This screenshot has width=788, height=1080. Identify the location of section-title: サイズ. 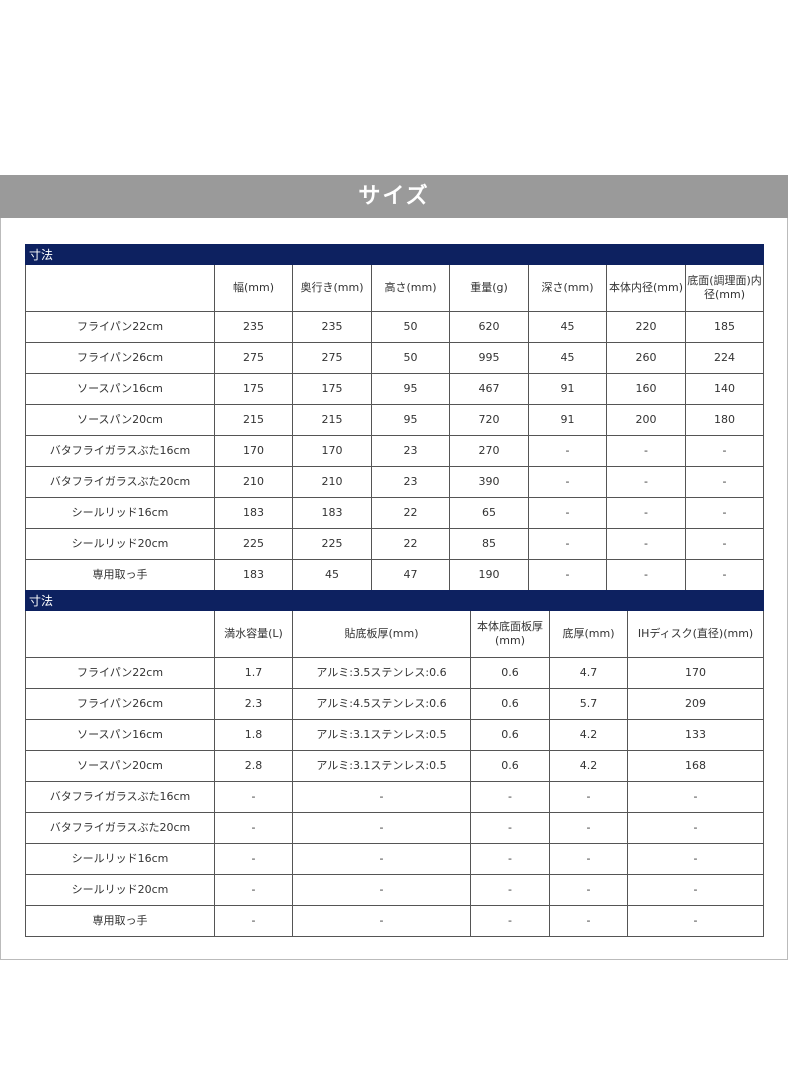
(394, 196).